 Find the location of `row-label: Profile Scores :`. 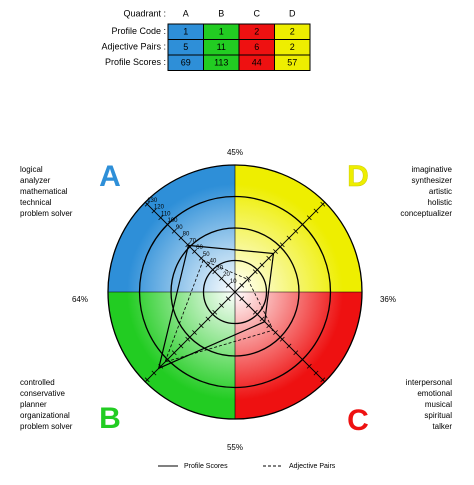

row-label: Profile Scores : is located at coordinates (135, 62).